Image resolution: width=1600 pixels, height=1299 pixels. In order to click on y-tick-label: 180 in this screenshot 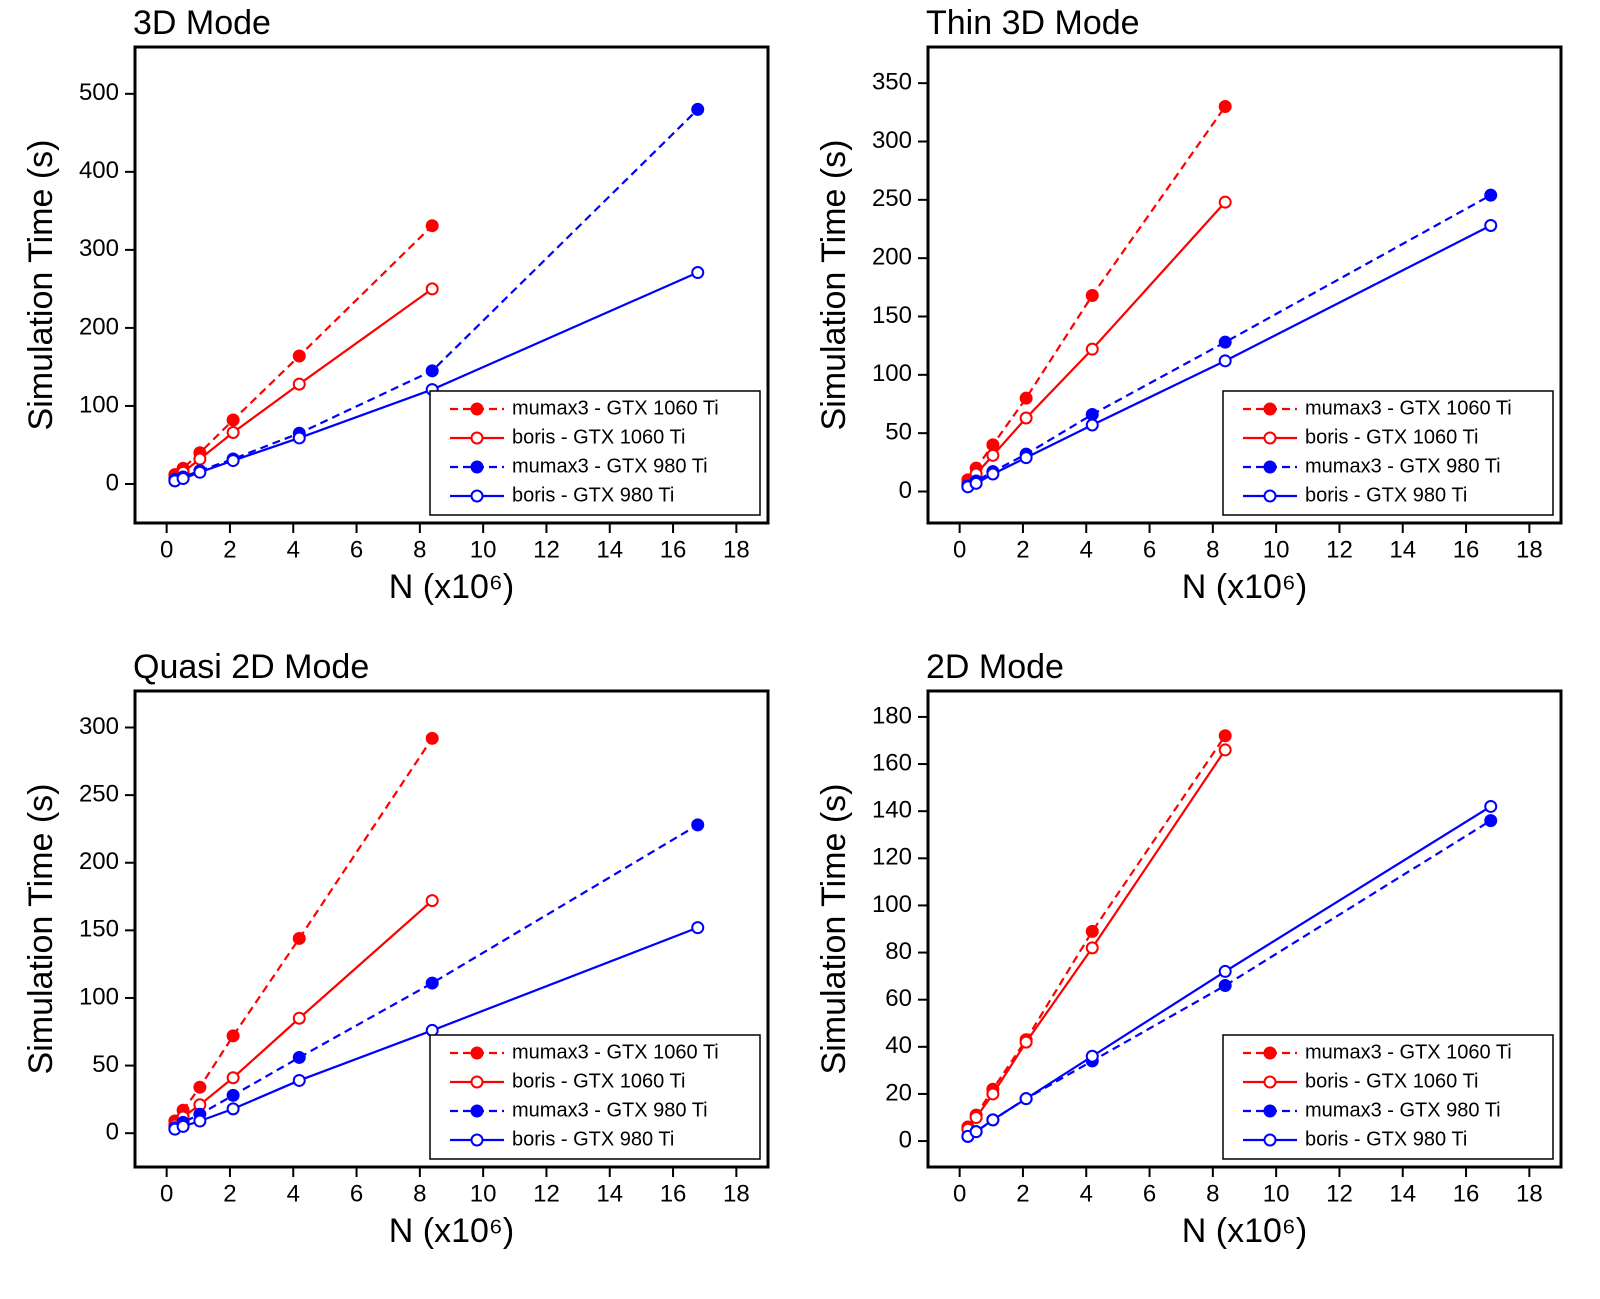, I will do `click(892, 715)`.